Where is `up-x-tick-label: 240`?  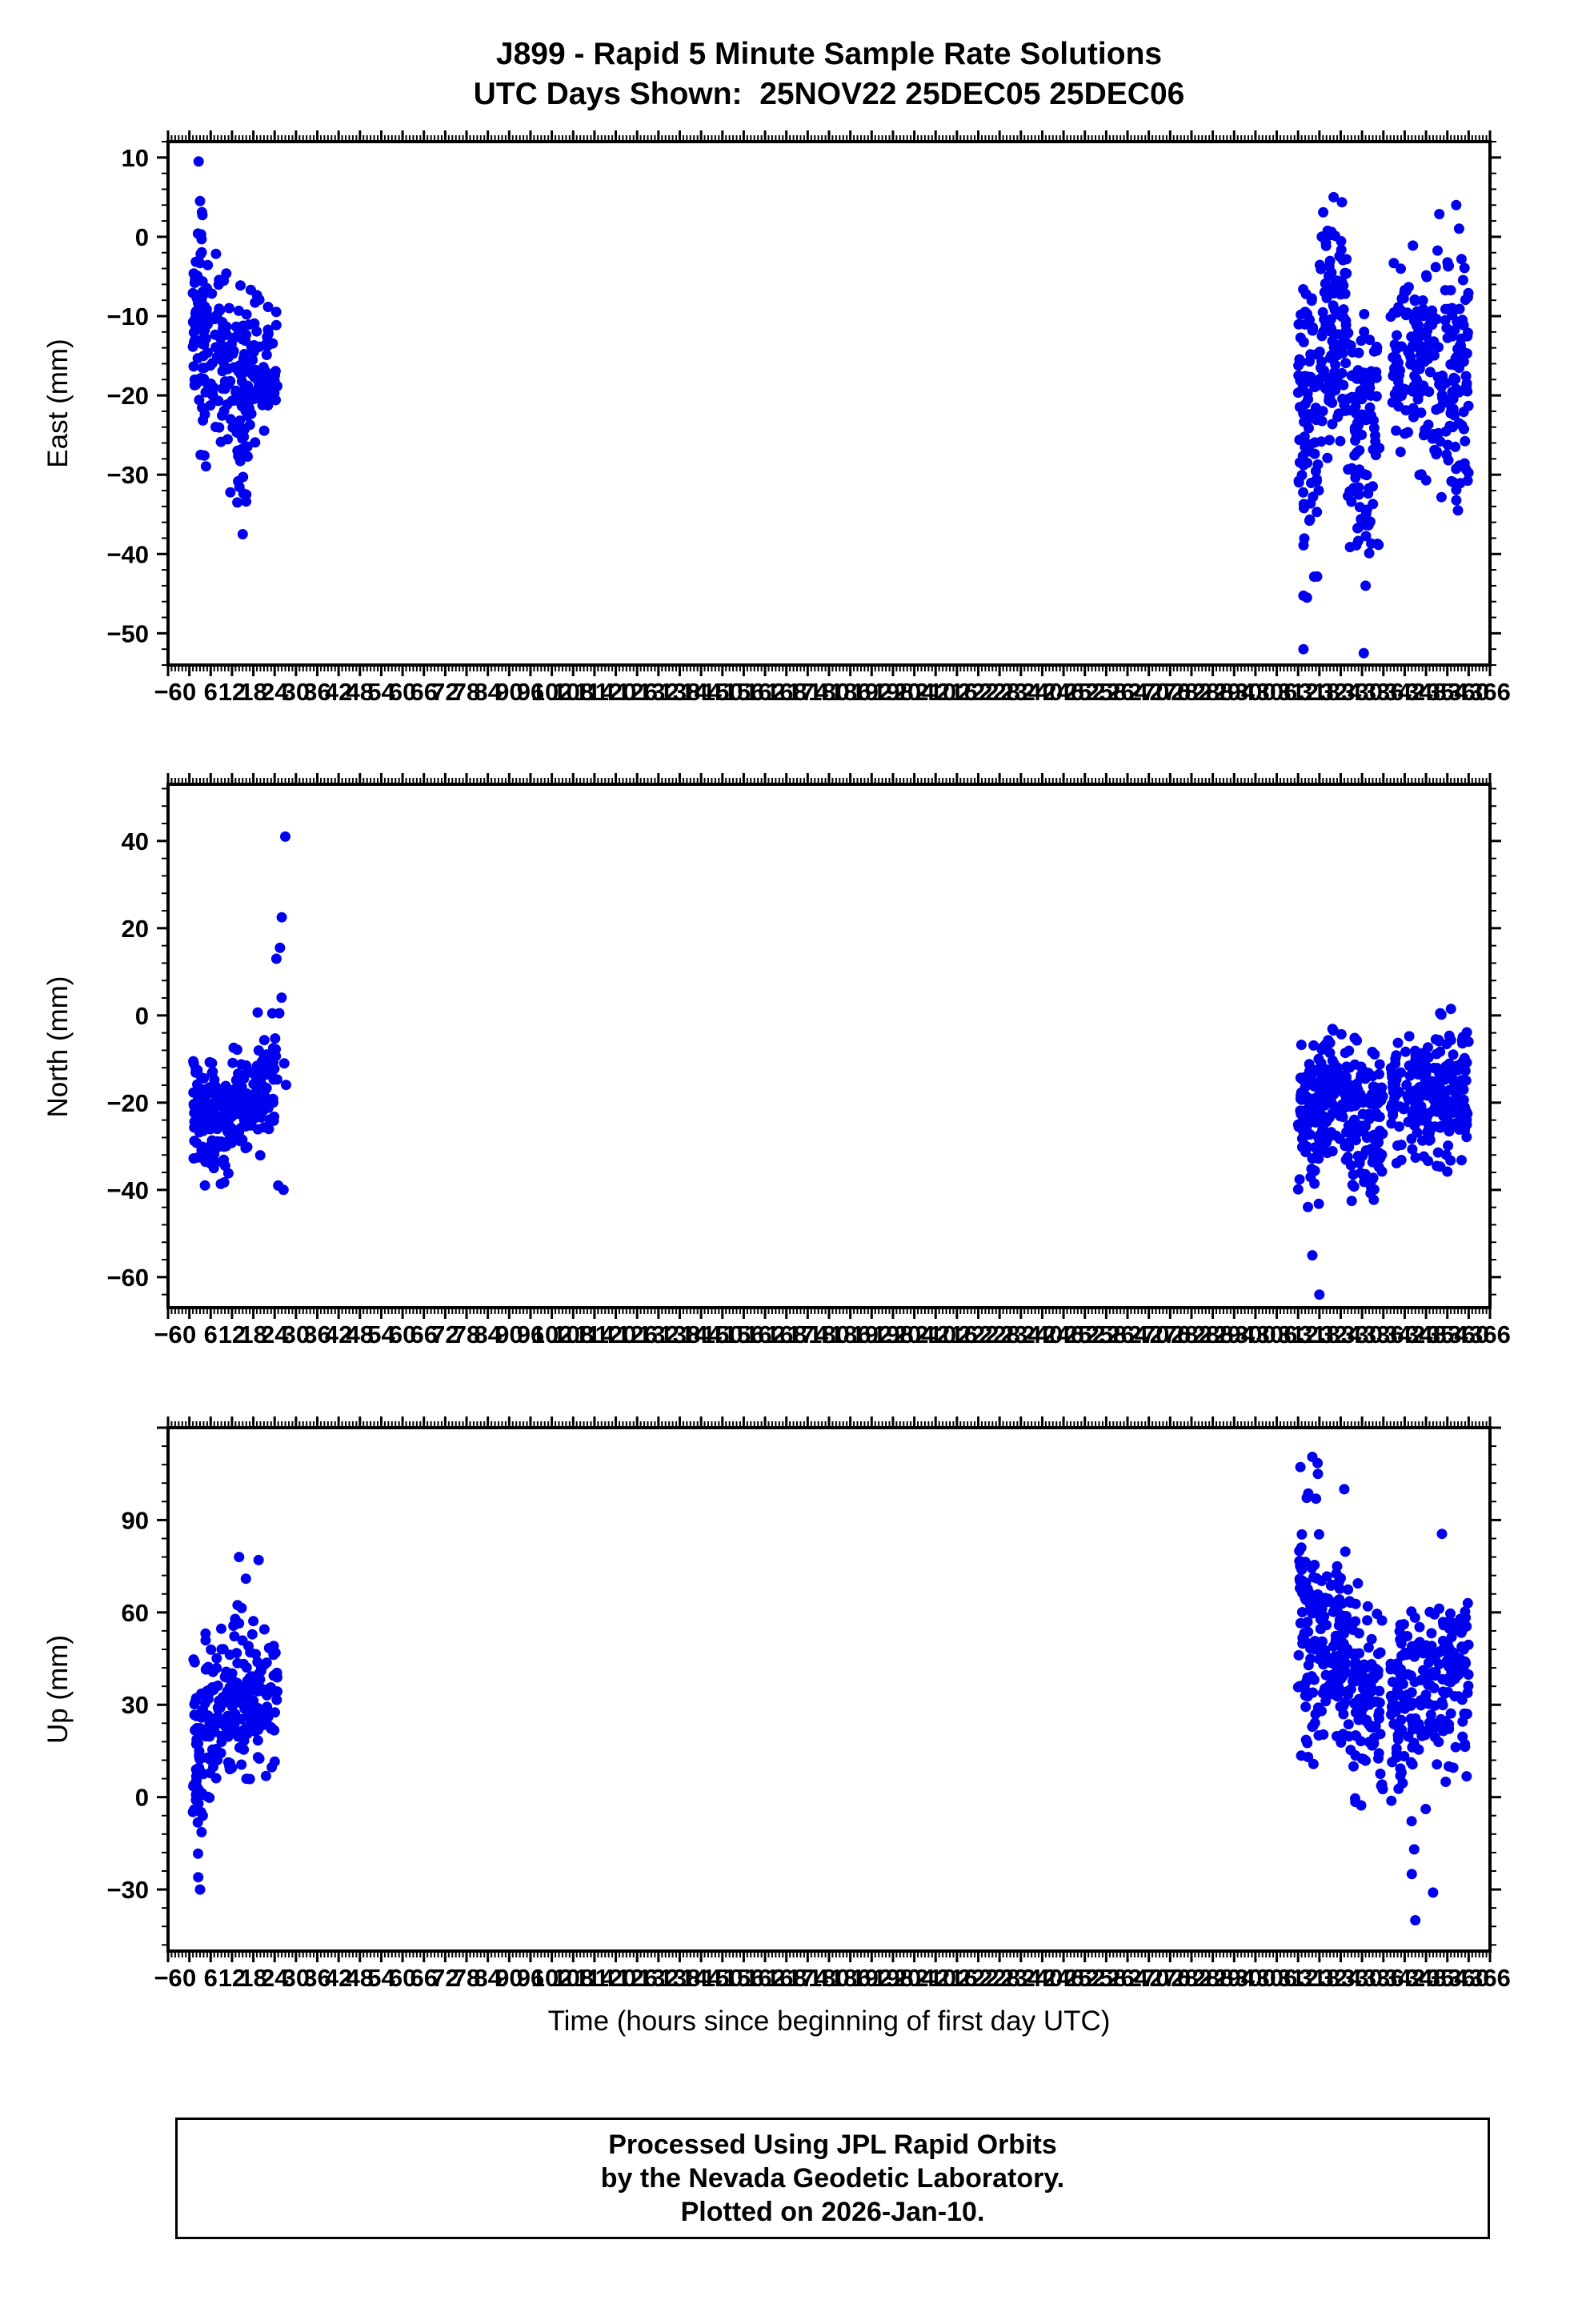 up-x-tick-label: 240 is located at coordinates (1043, 1978).